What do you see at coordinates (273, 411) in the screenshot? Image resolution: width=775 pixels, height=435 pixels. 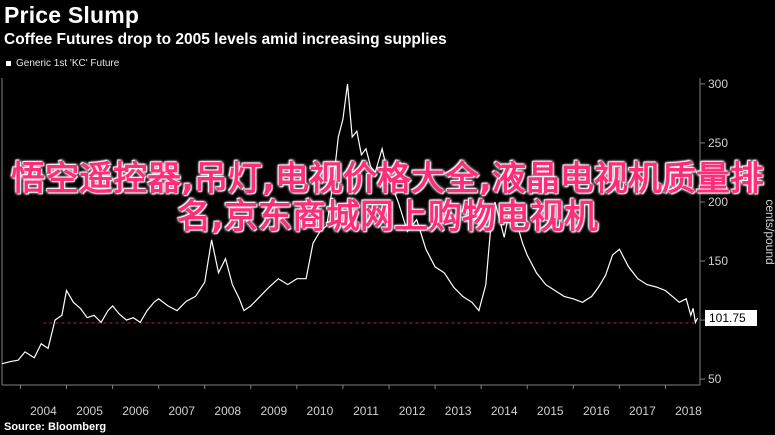 I see `x-tick-label: 2009` at bounding box center [273, 411].